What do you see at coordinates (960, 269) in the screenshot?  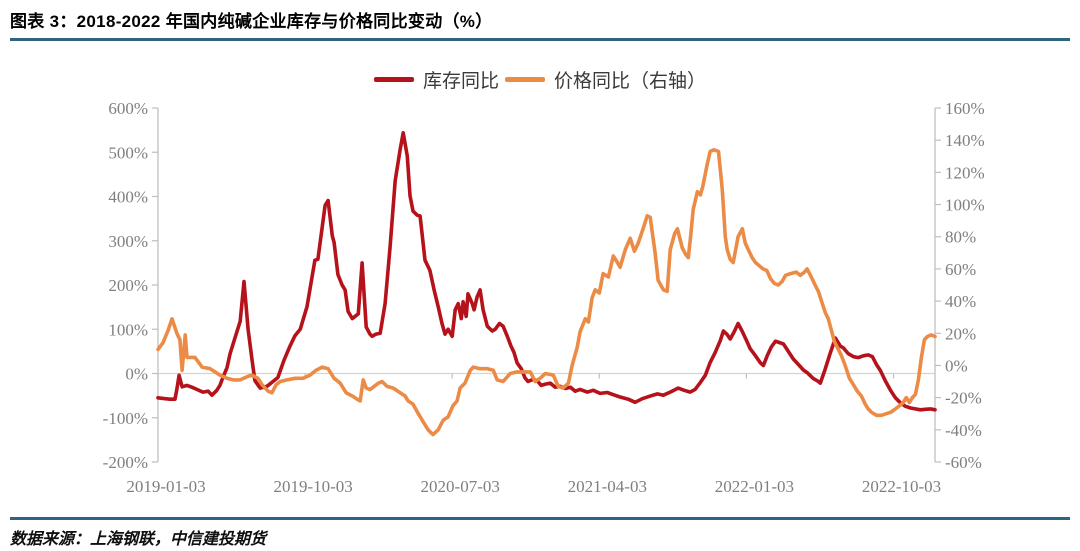 I see `right-axis-label-5: 60%` at bounding box center [960, 269].